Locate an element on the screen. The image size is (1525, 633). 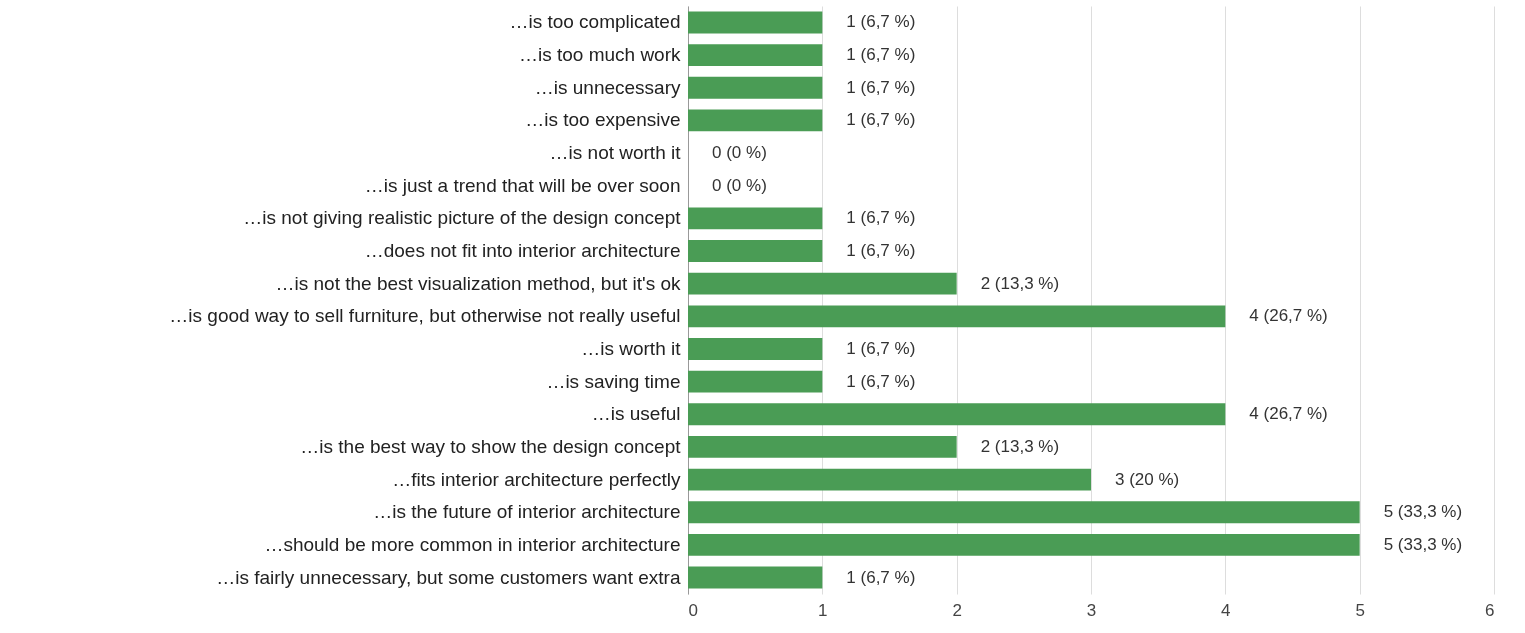
y-tick-label: …is too complicated is located at coordinates (595, 22).